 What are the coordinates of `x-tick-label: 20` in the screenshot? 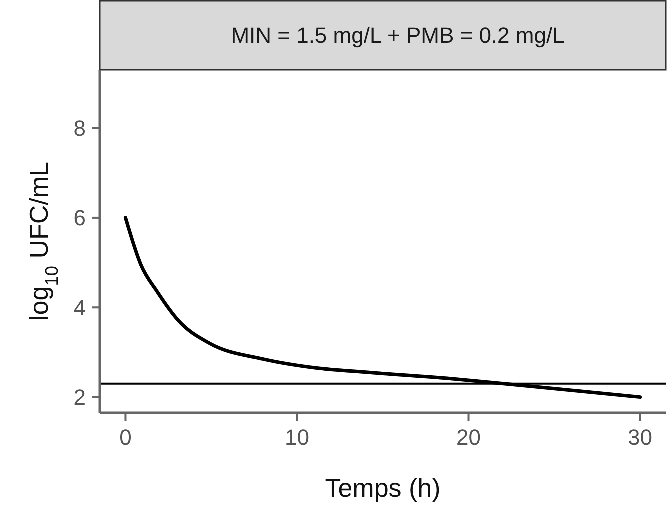 It's located at (468, 437).